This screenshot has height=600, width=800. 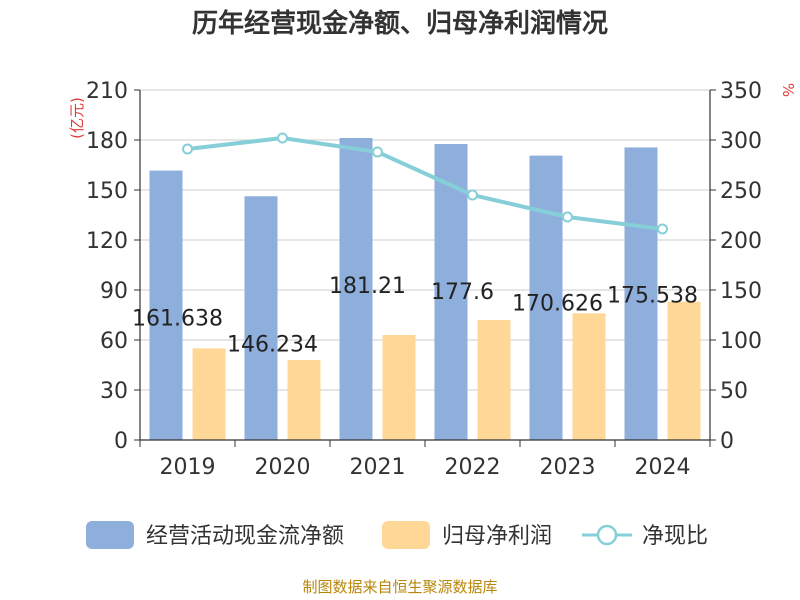 What do you see at coordinates (684, 370) in the screenshot?
I see `bar-net-profit-2024` at bounding box center [684, 370].